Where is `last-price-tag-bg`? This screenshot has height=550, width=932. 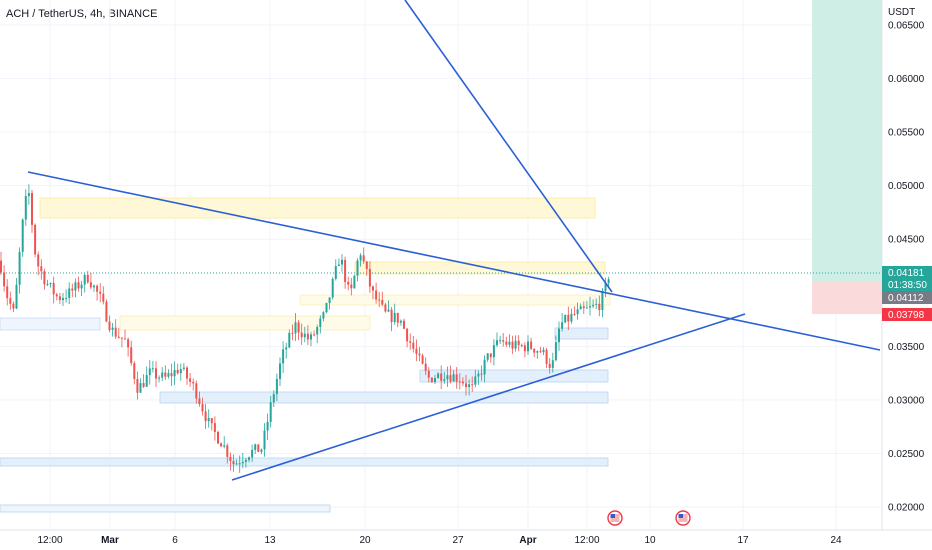 last-price-tag-bg is located at coordinates (907, 272).